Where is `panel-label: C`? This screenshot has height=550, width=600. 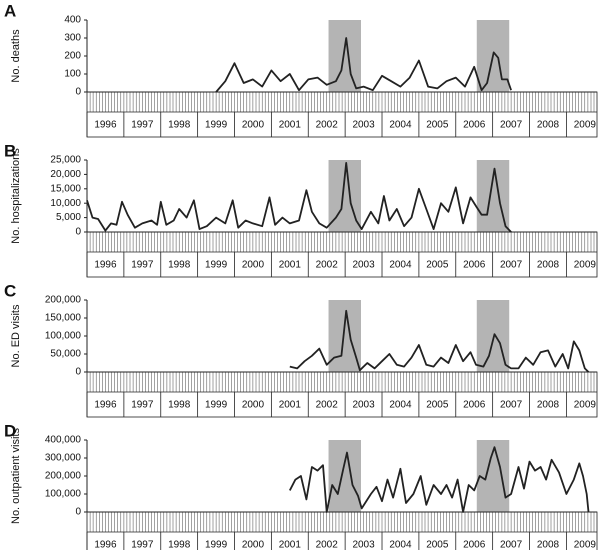 panel-label: C is located at coordinates (10, 290).